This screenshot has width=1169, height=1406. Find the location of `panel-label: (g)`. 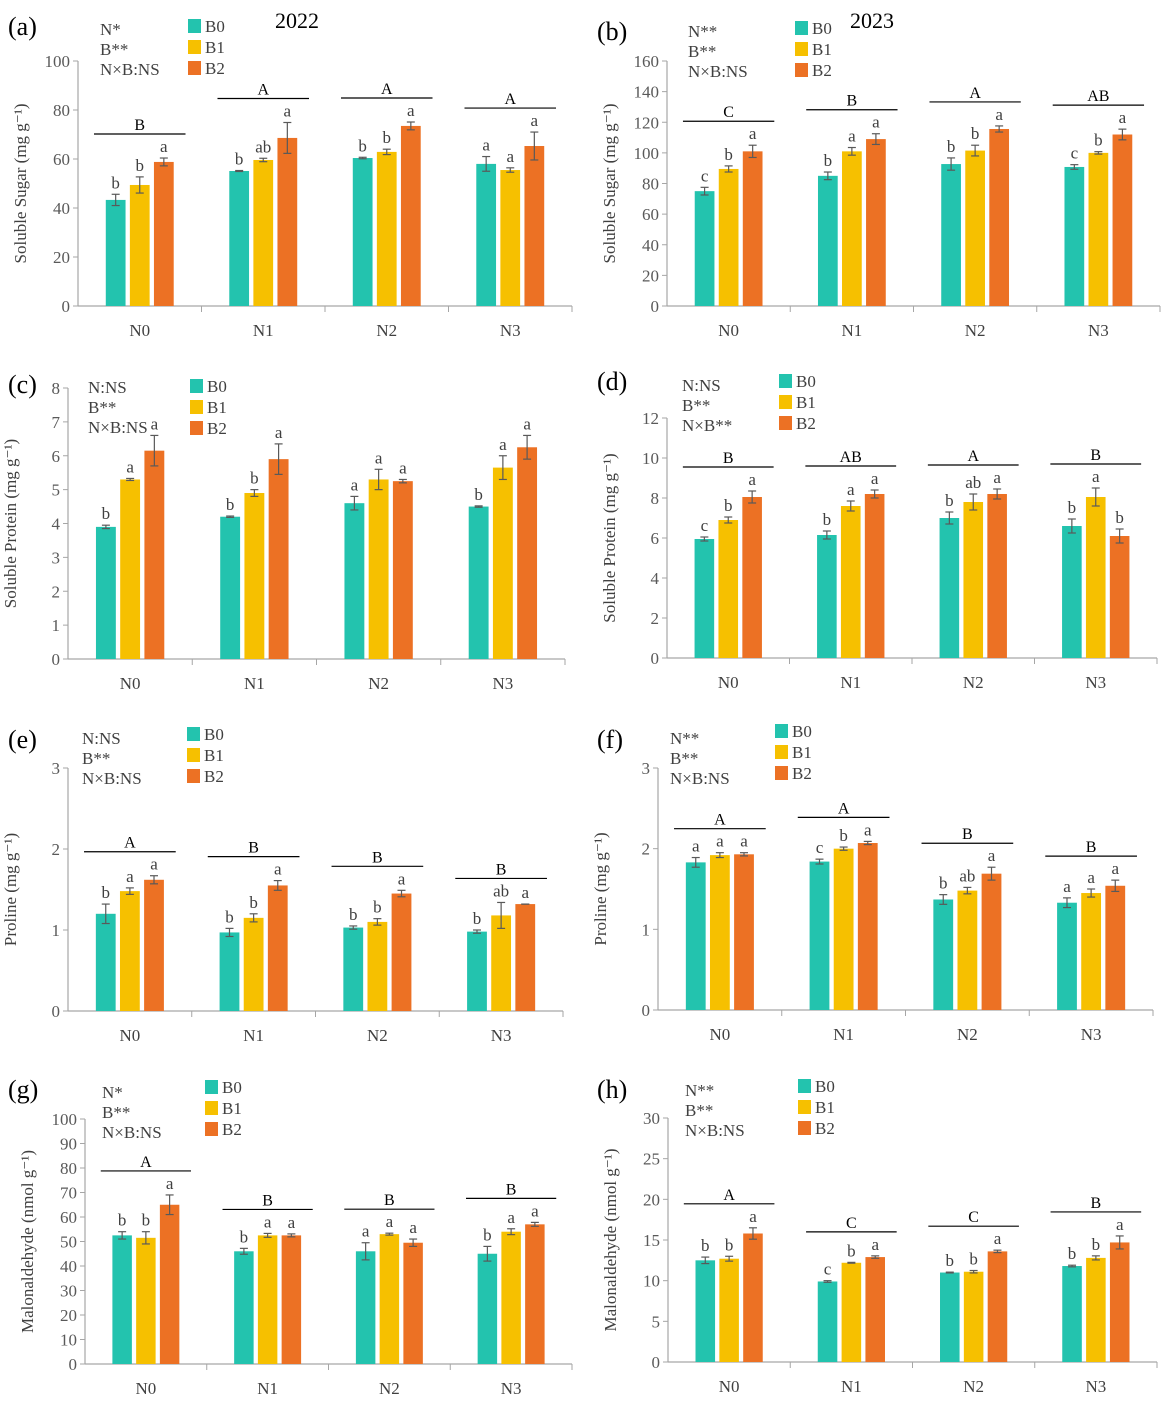

panel-label: (g) is located at coordinates (23, 1089).